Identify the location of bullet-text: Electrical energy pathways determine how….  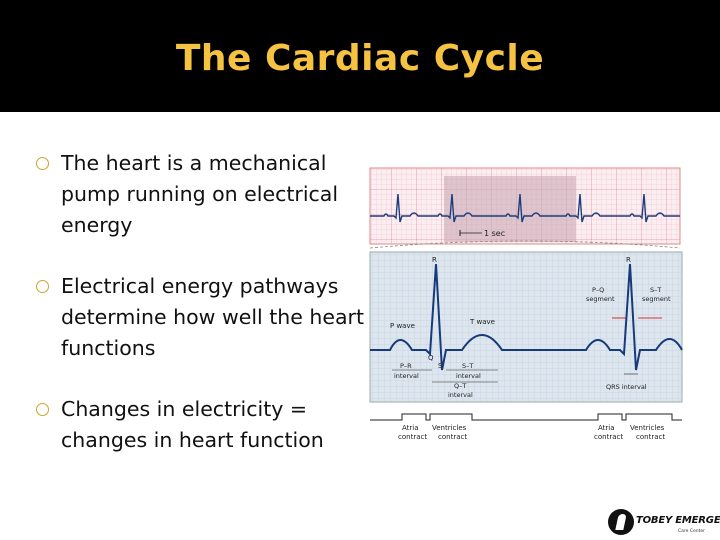
(213, 317).